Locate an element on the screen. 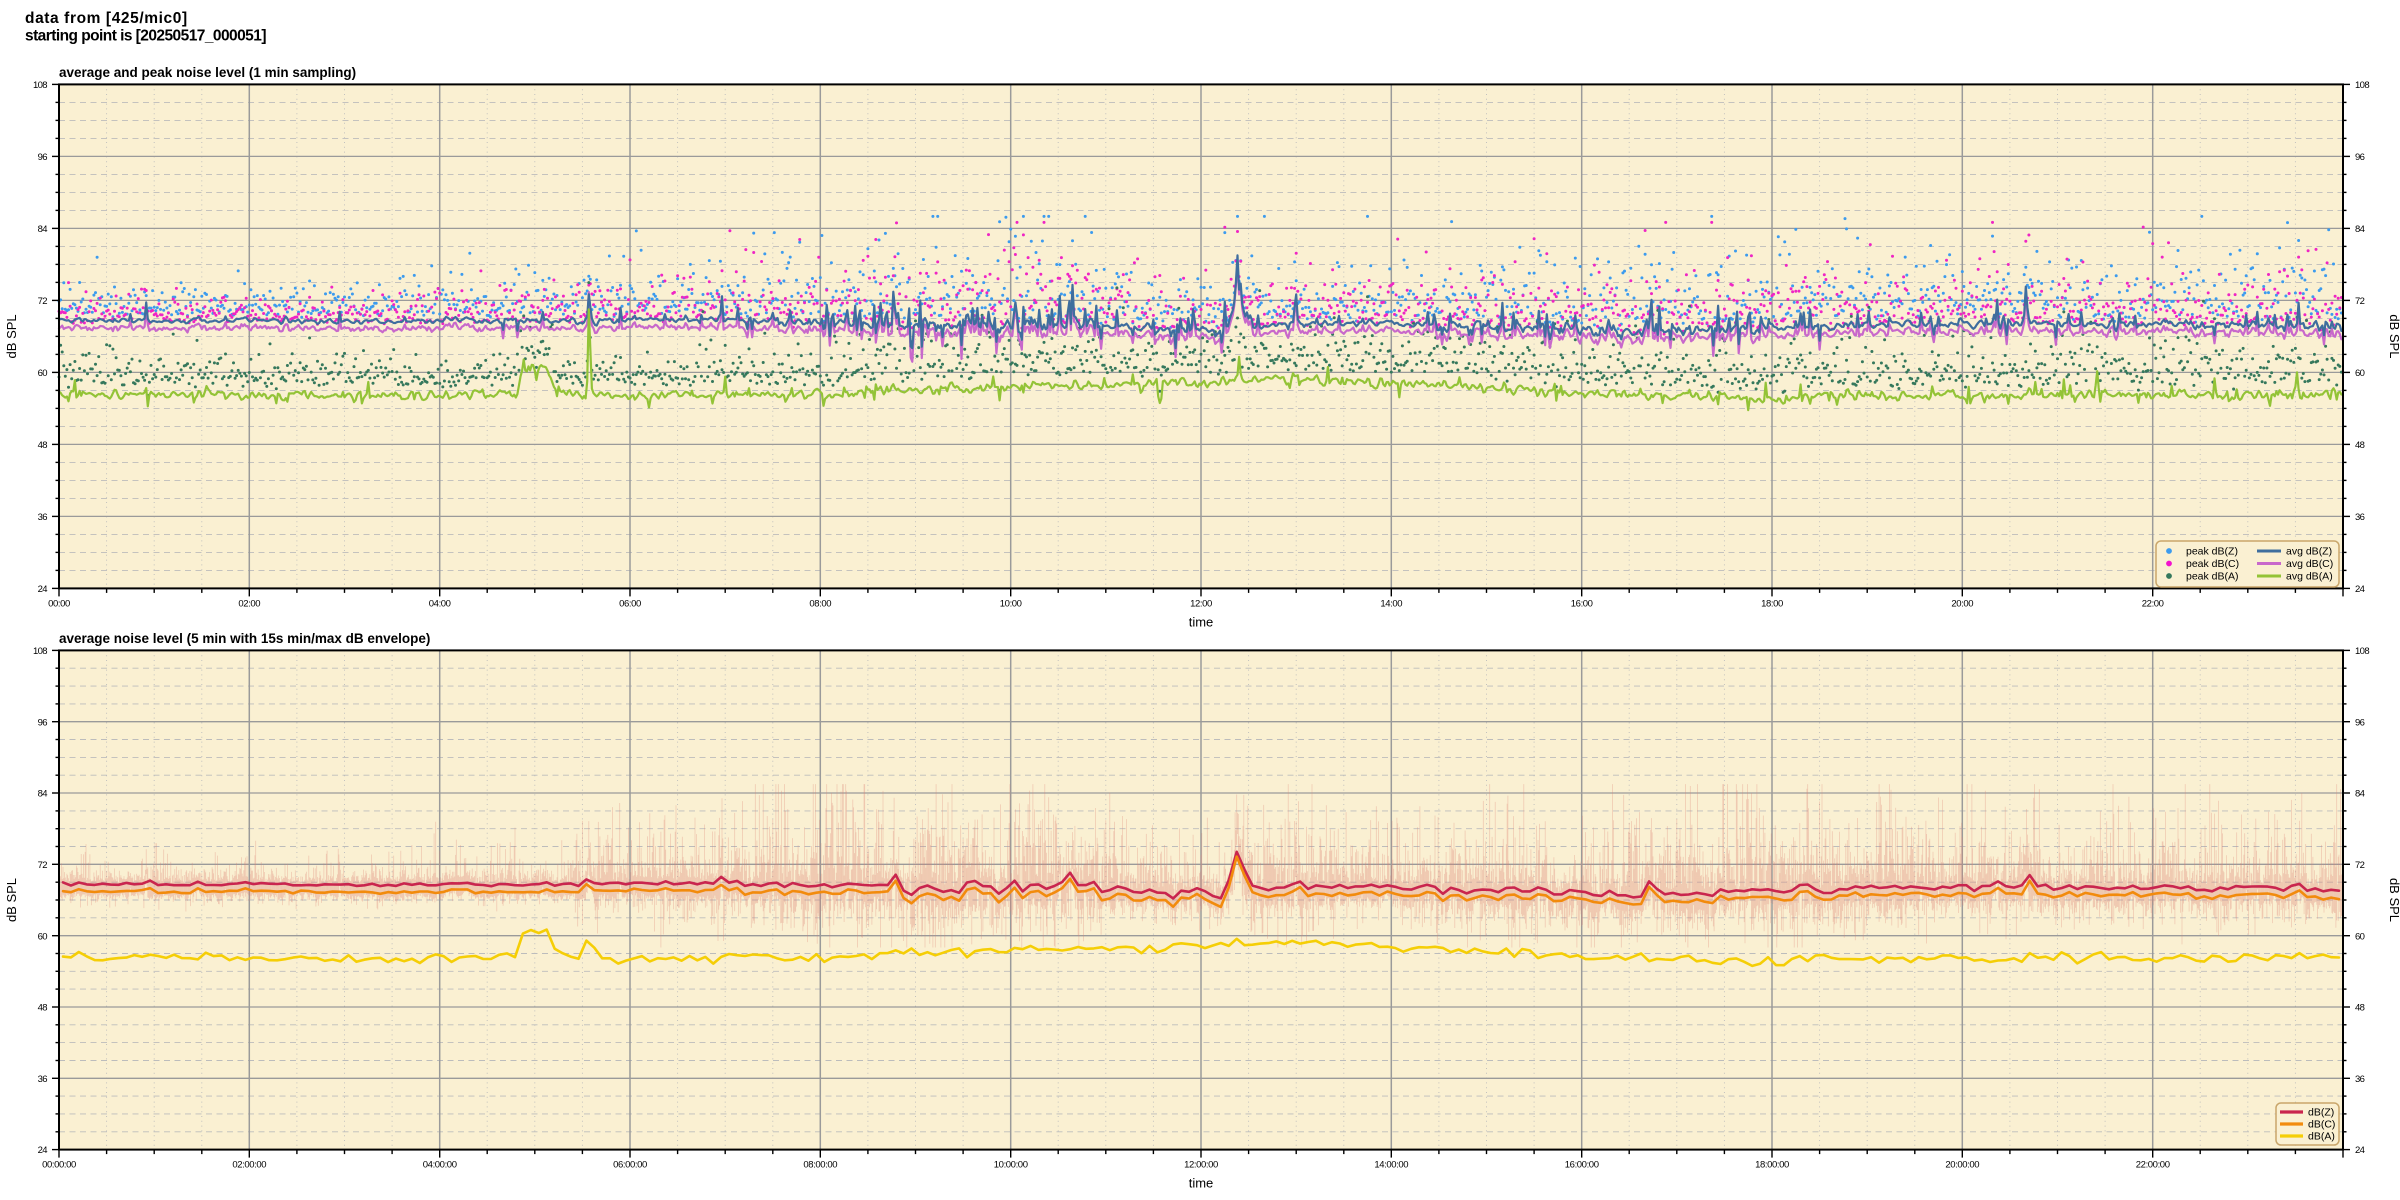  svg-text: peak dB(Z) is located at coordinates (2212, 552).